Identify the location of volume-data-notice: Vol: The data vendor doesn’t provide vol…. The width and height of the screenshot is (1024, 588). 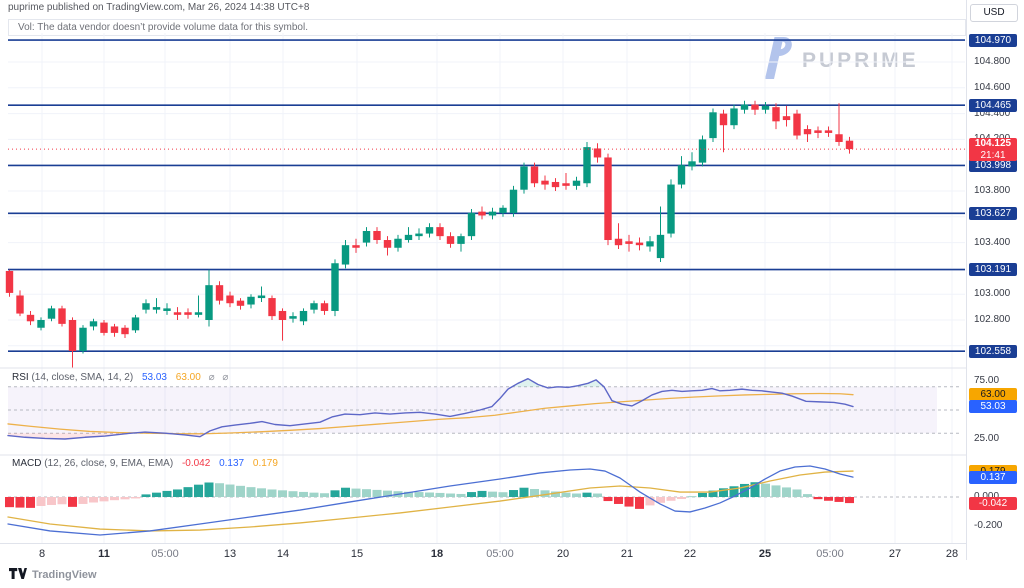
(487, 27).